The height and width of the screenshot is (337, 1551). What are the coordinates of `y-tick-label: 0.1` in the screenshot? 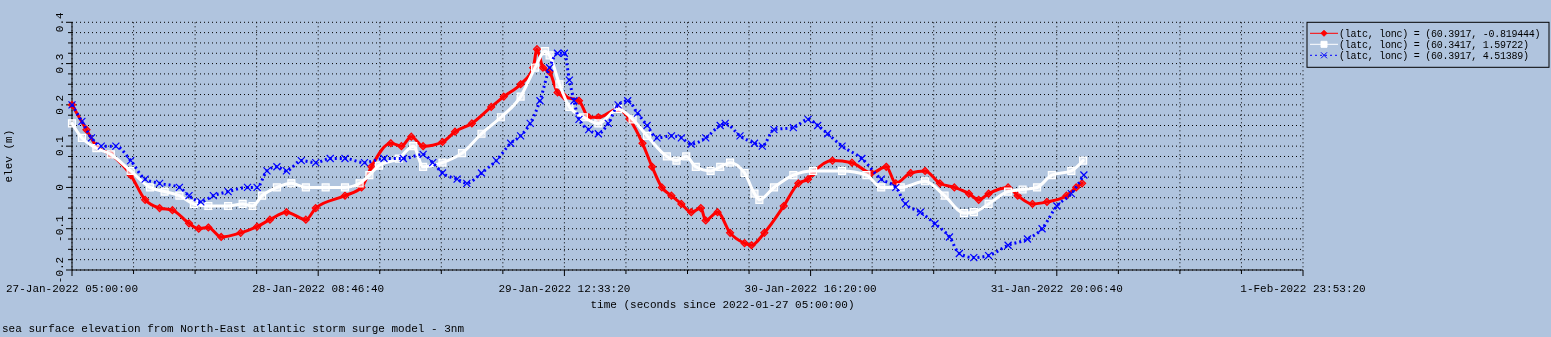 It's located at (60, 146).